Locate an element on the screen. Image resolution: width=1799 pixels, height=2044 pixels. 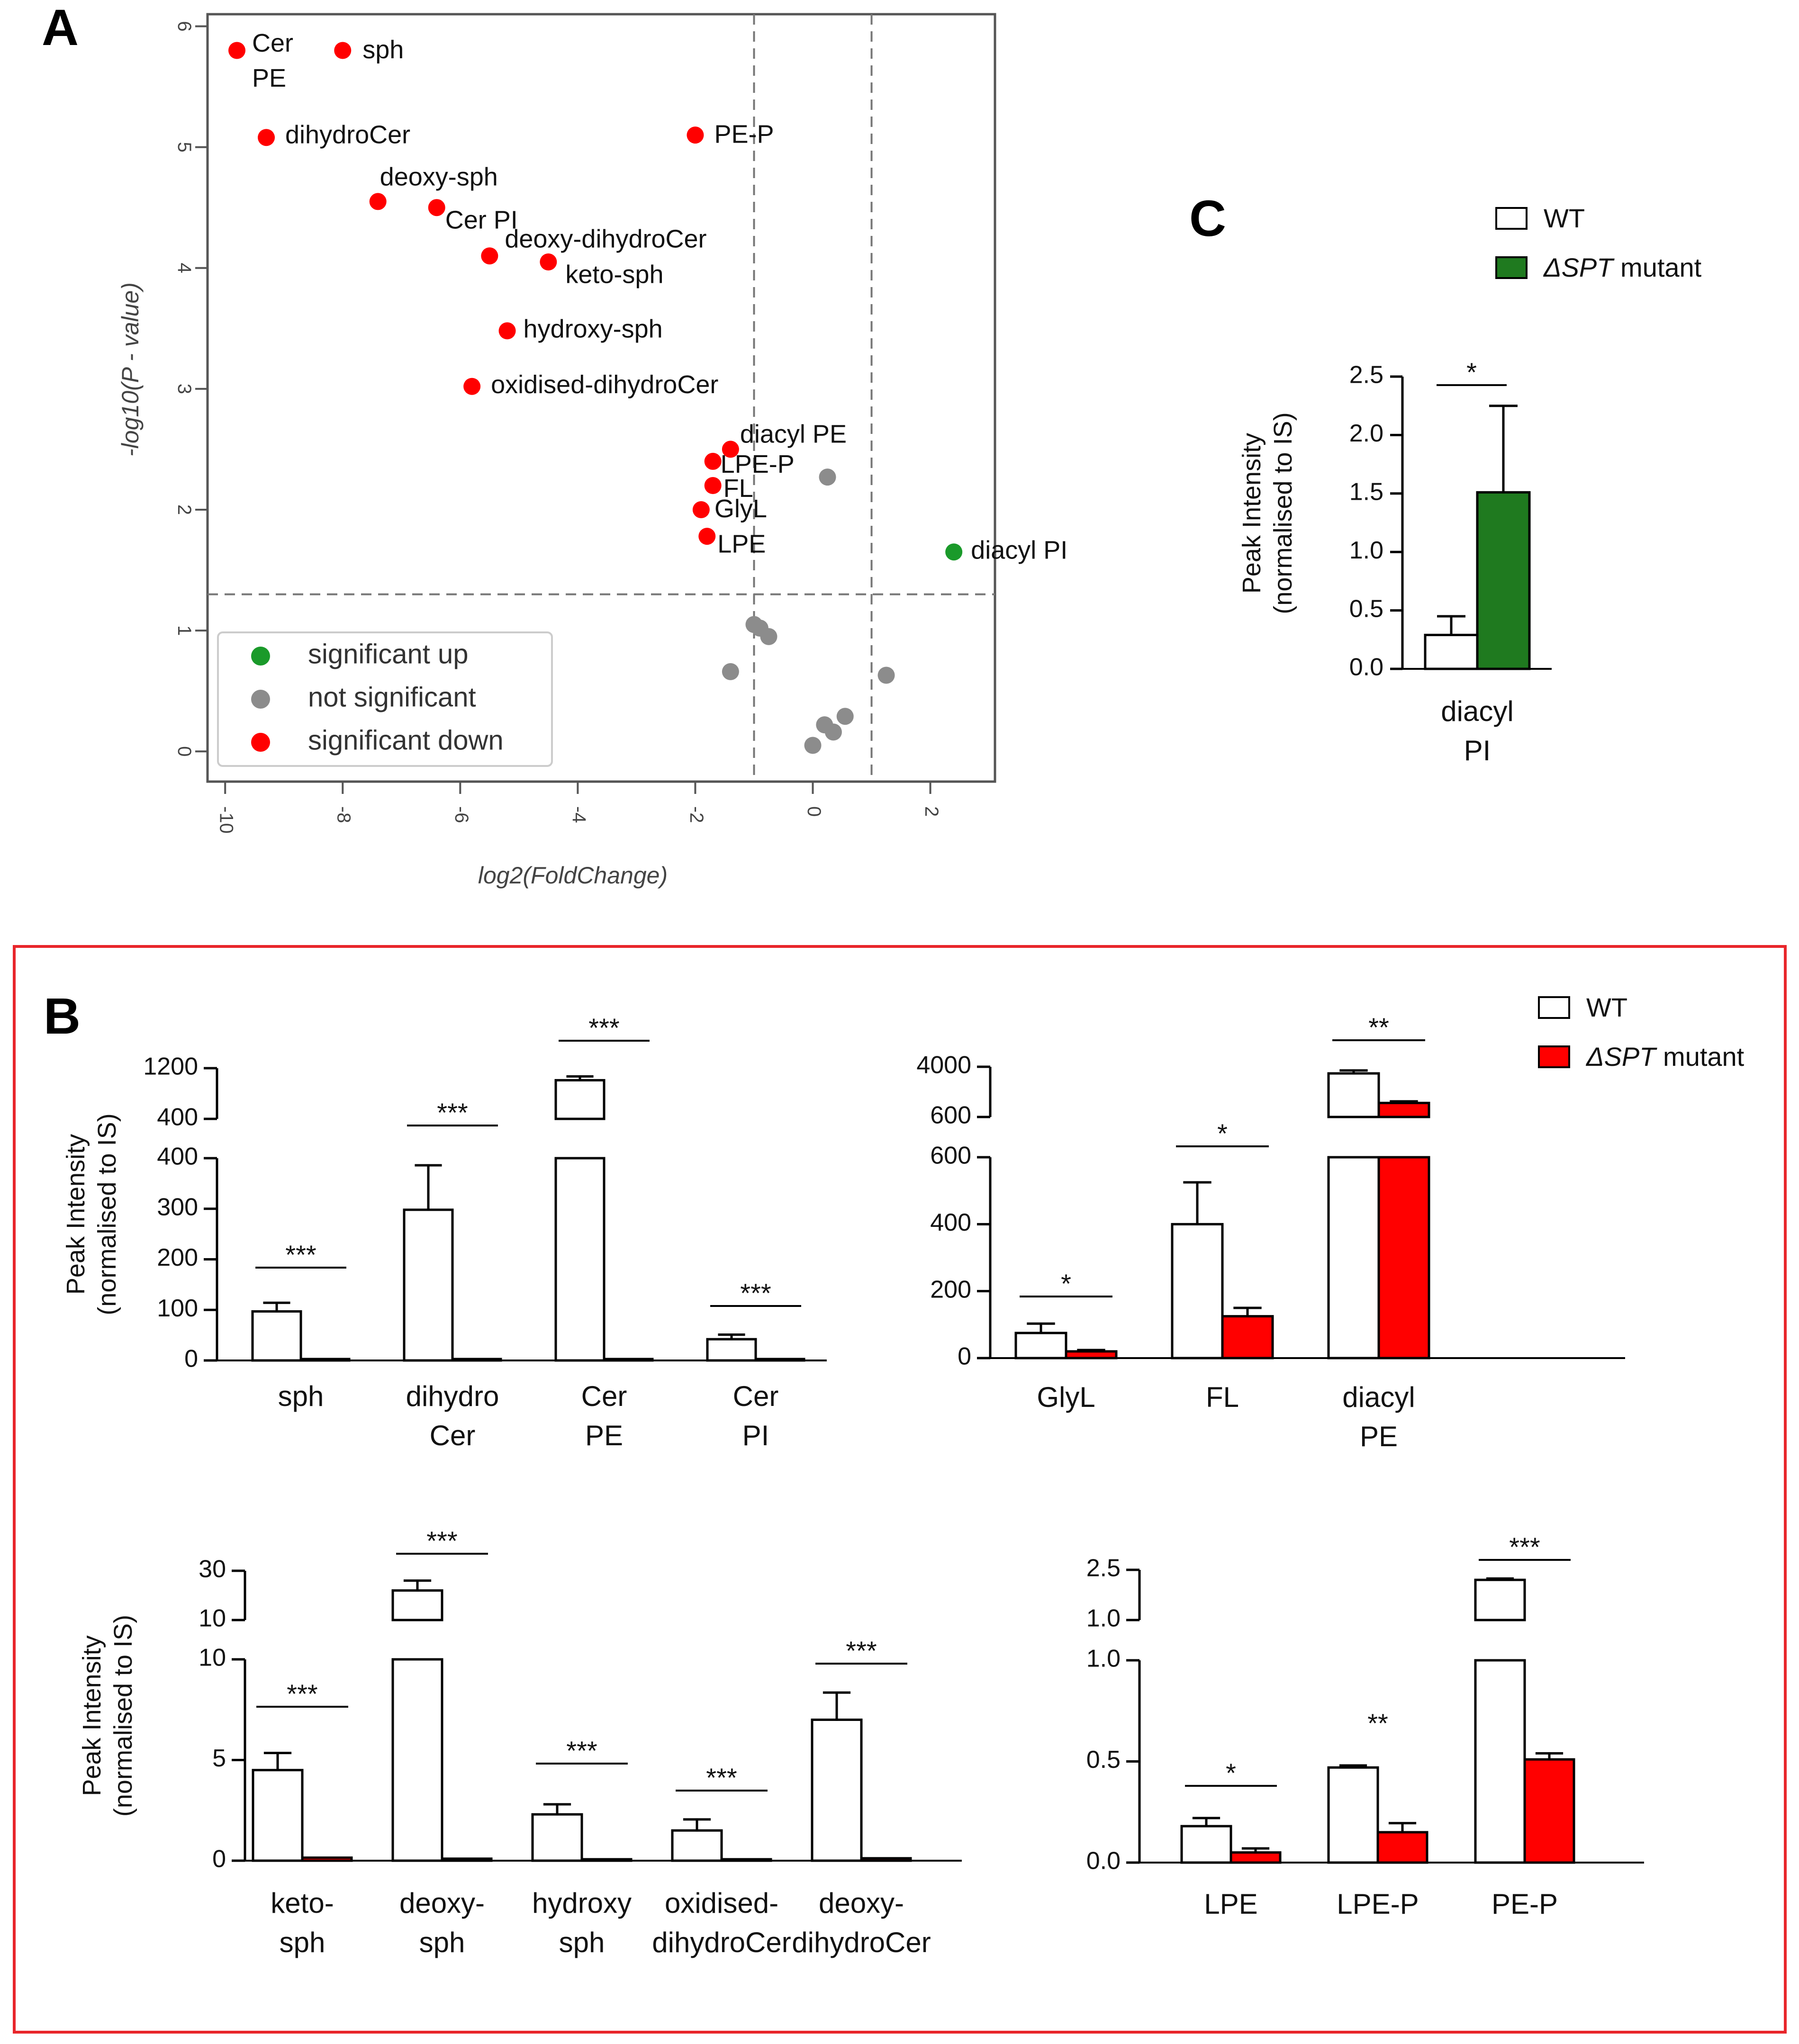
legend-label-text: mutant is located at coordinates (1657, 267).